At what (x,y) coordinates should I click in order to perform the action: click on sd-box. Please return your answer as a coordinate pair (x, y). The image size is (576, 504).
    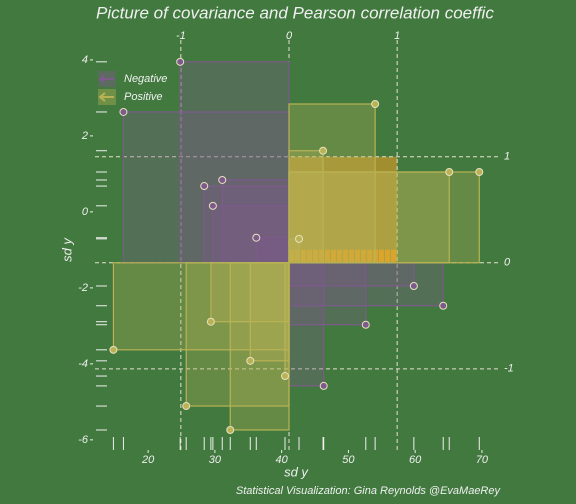
    Looking at the image, I should click on (343, 209).